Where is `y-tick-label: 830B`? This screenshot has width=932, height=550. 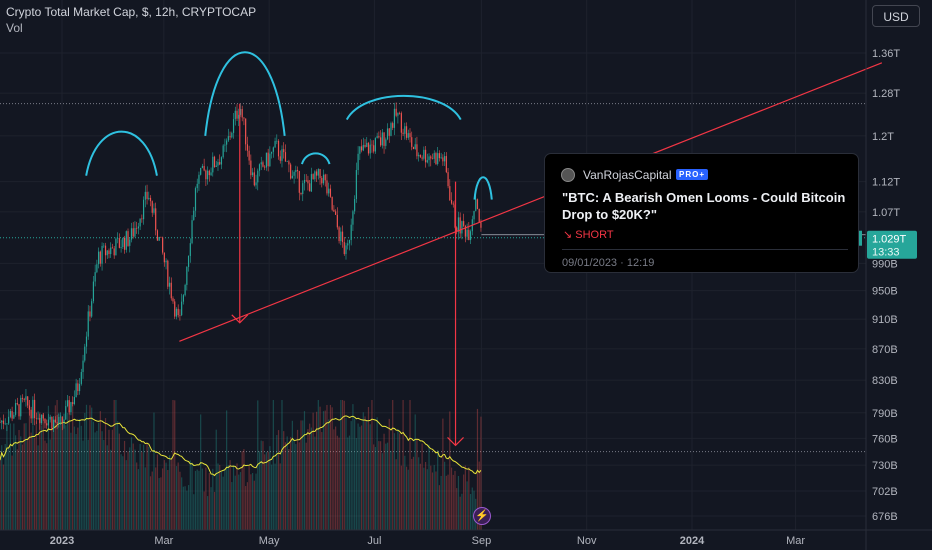
y-tick-label: 830B is located at coordinates (885, 381).